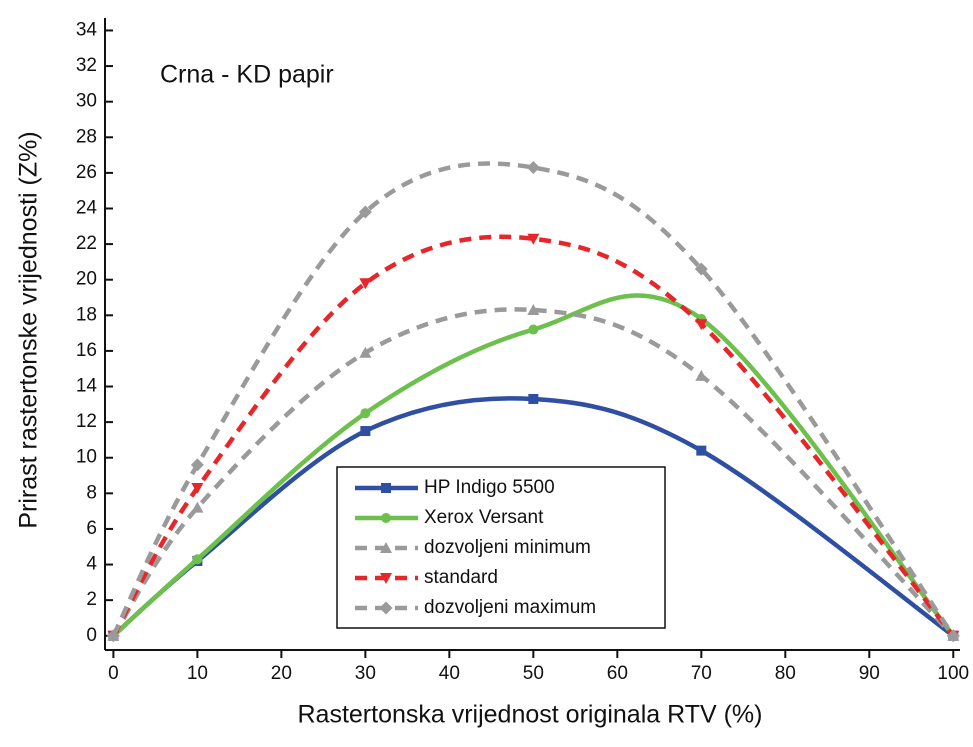 The height and width of the screenshot is (747, 973). Describe the element at coordinates (86, 314) in the screenshot. I see `y-tick-label: 18` at that location.